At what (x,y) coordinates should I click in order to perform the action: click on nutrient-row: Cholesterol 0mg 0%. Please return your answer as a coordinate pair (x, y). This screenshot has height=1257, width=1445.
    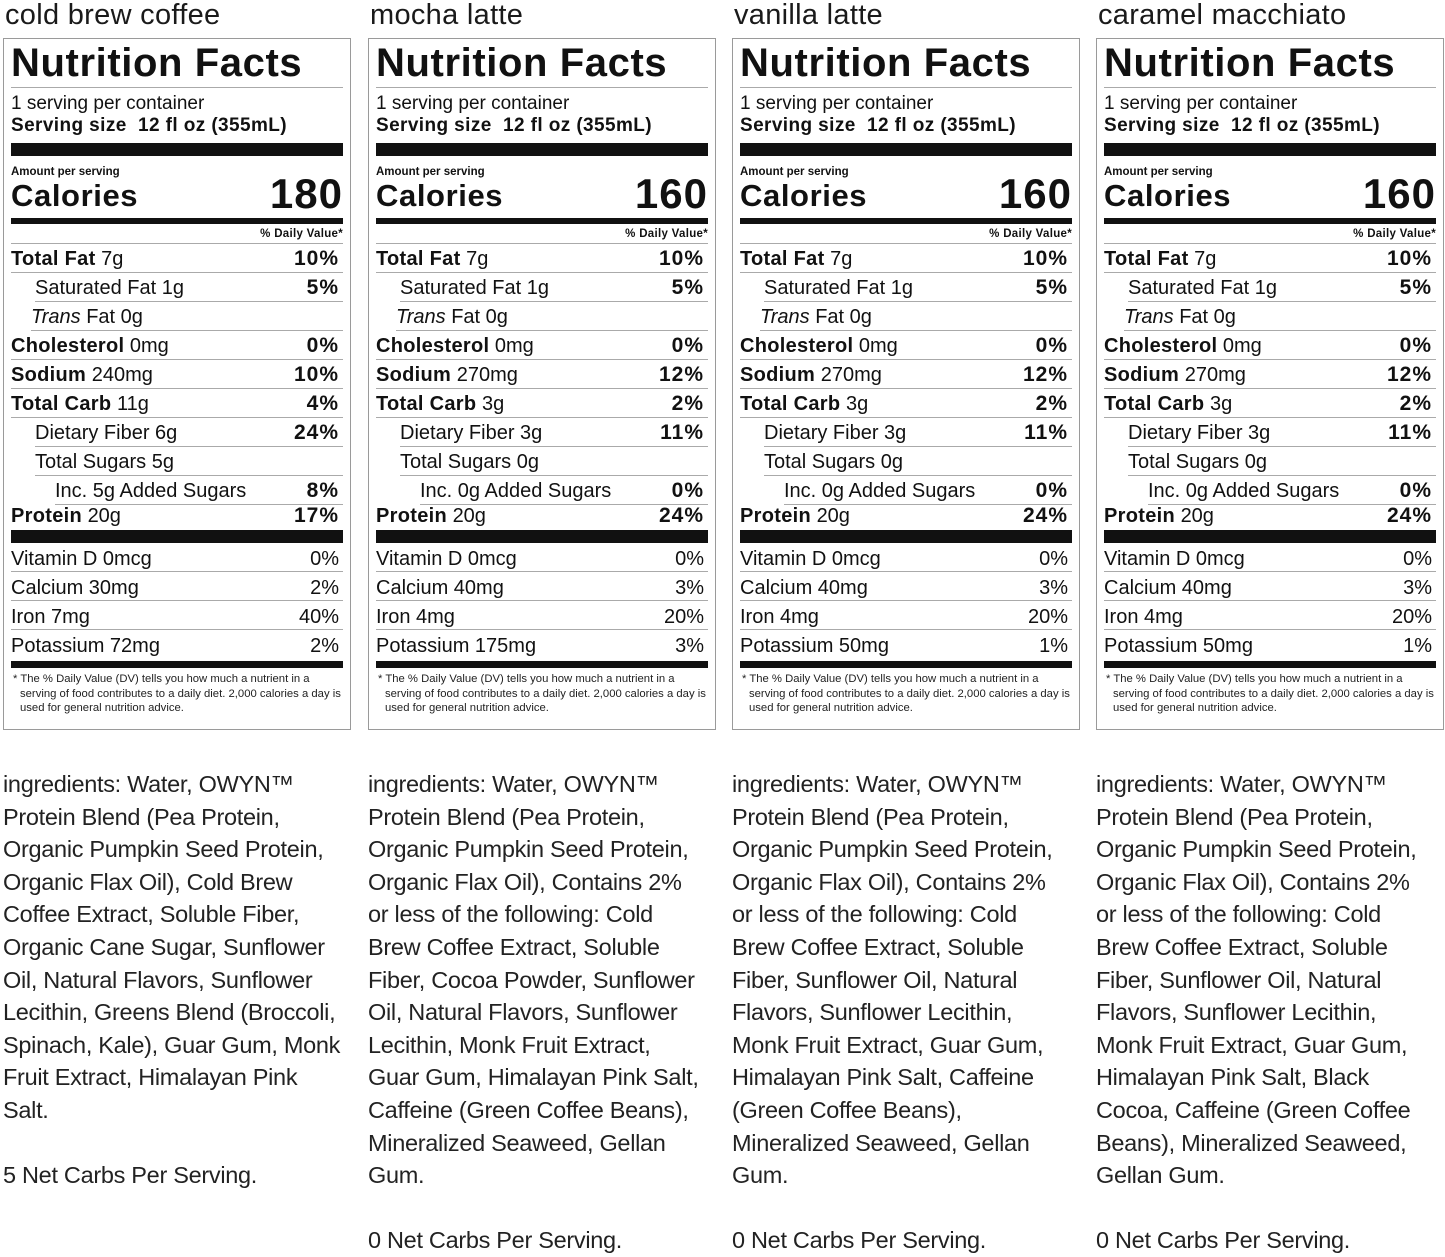
    Looking at the image, I should click on (1270, 345).